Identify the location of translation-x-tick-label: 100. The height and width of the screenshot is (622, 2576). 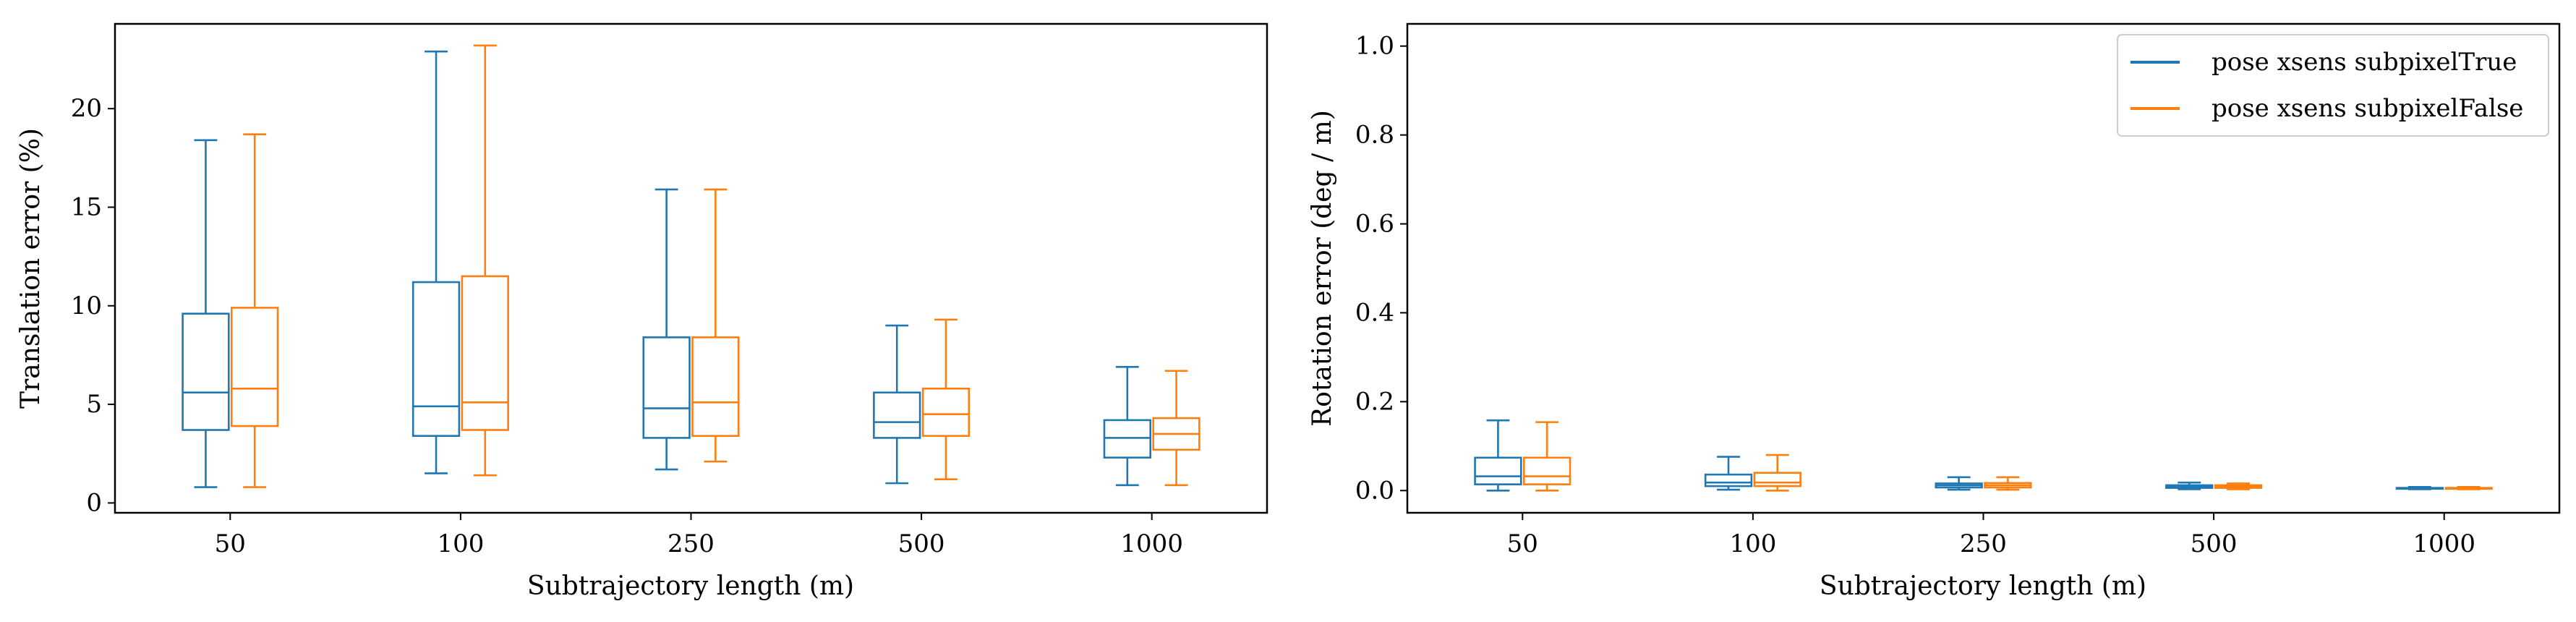
(461, 543).